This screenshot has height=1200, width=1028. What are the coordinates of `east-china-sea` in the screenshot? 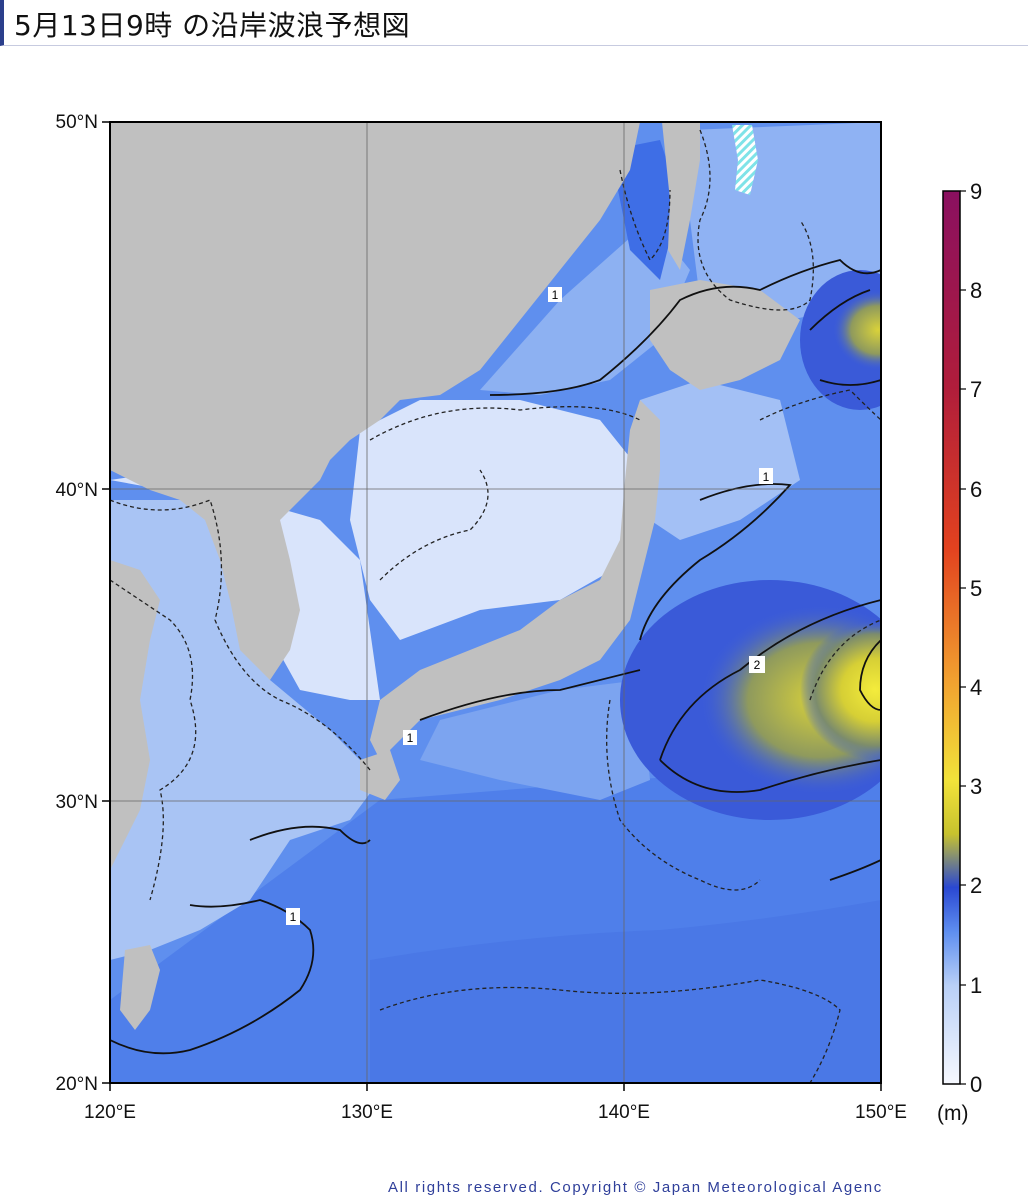 It's located at (245, 730).